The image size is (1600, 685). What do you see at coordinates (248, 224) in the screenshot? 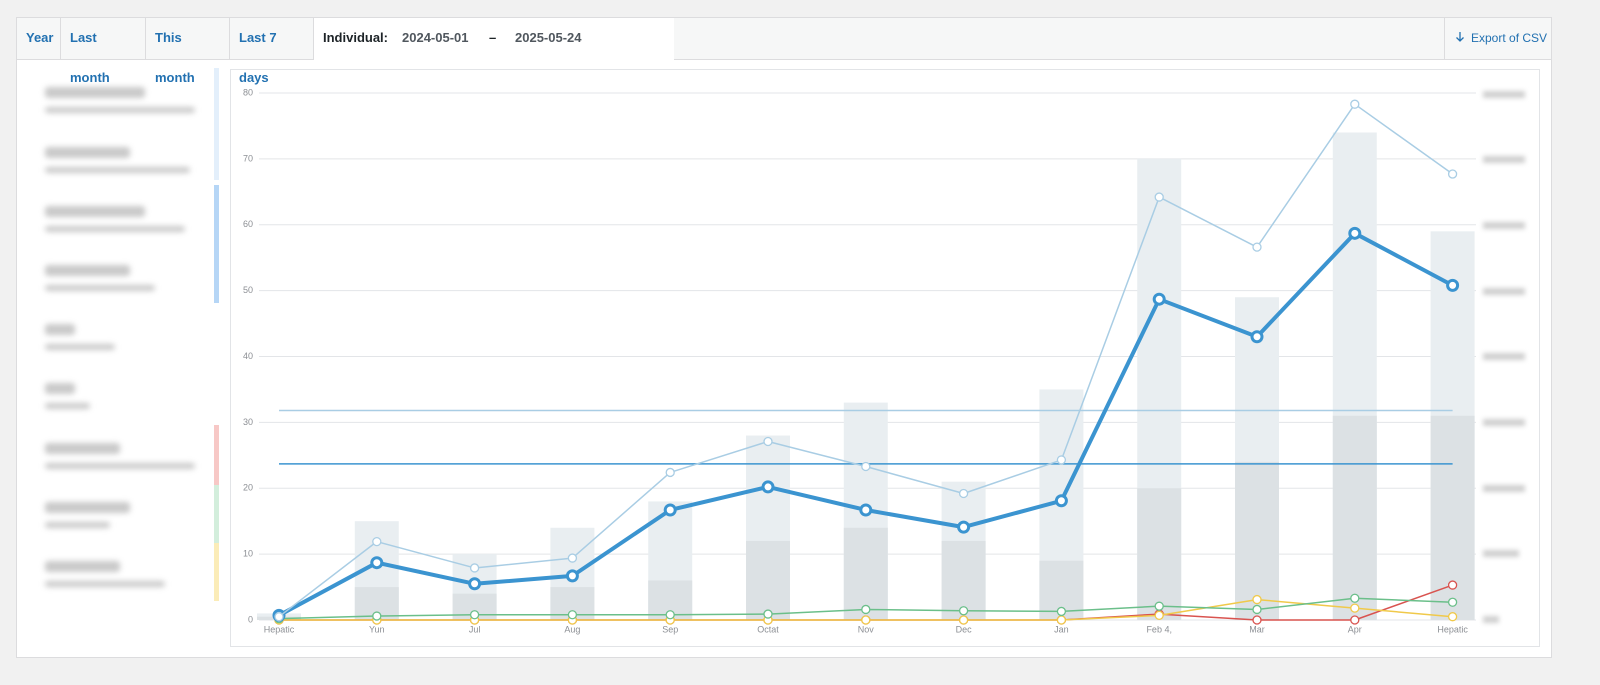
I see `y-tick-label: 60` at bounding box center [248, 224].